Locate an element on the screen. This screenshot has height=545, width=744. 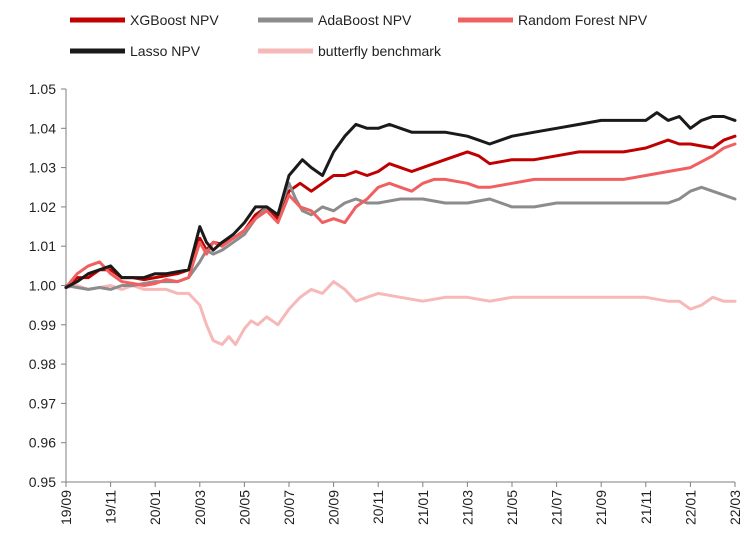
legend-label-lasso-npv: Lasso NPV is located at coordinates (165, 51).